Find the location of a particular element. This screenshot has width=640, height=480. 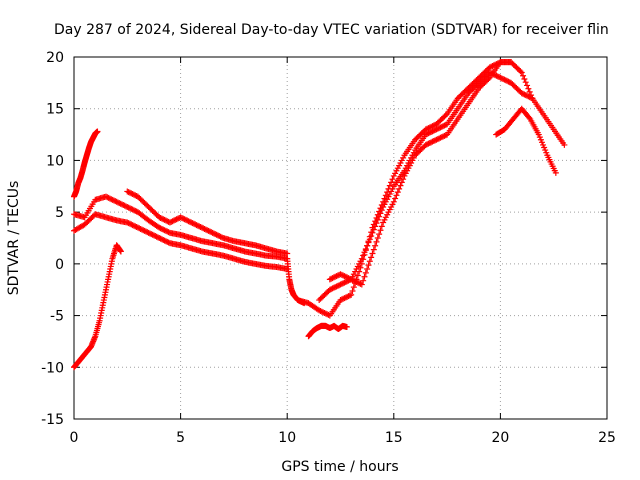

x-axis-title: GPS time / hours is located at coordinates (339, 467).